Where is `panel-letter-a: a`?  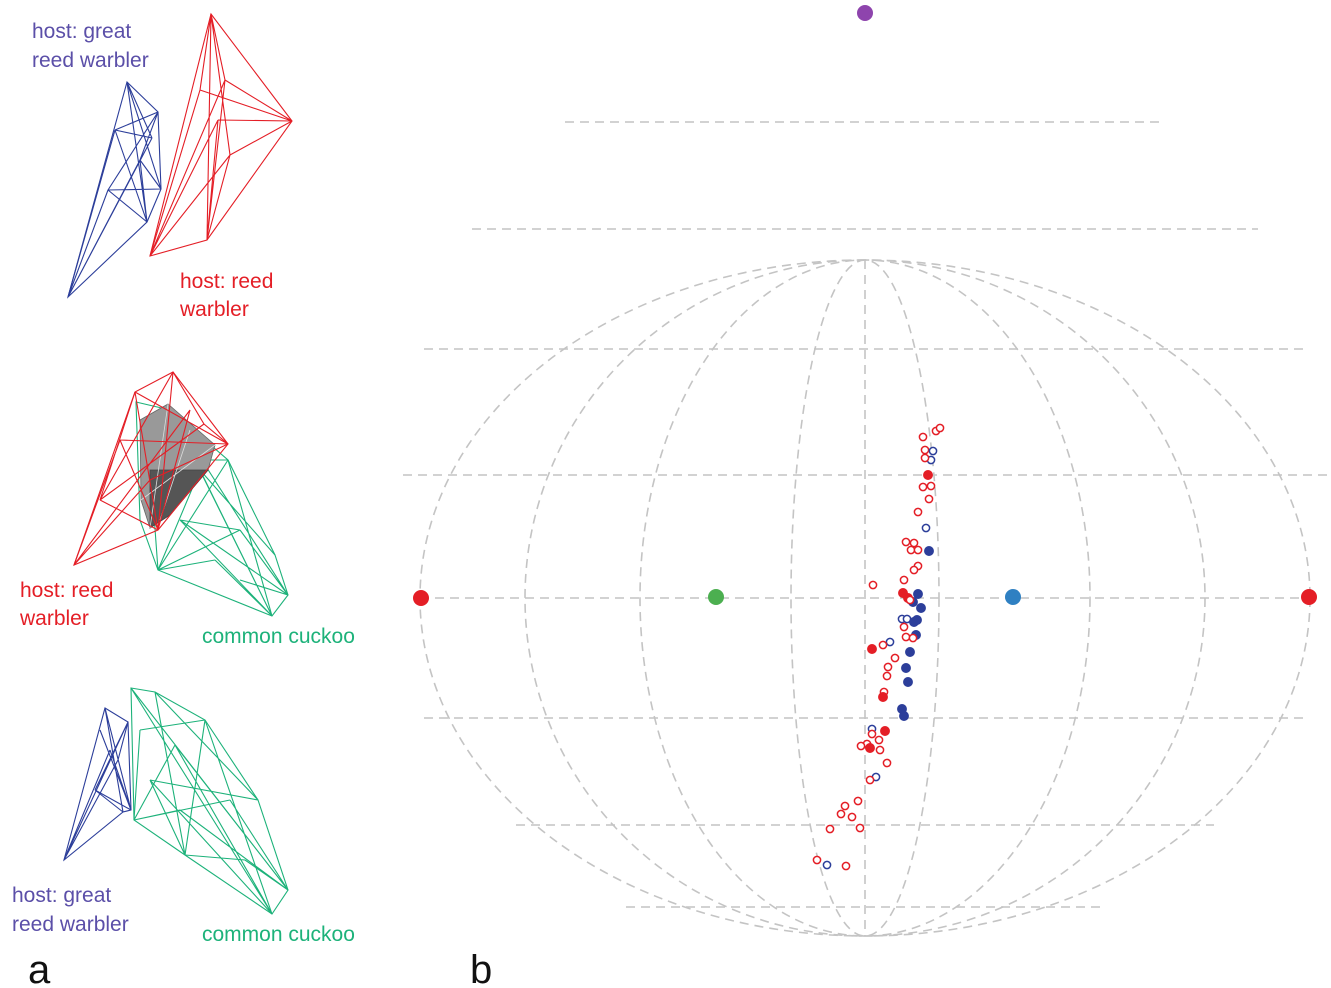
panel-letter-a: a is located at coordinates (39, 968).